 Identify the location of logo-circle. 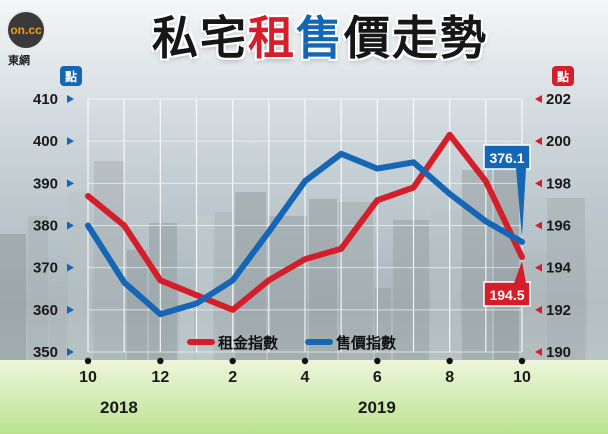
(26, 30).